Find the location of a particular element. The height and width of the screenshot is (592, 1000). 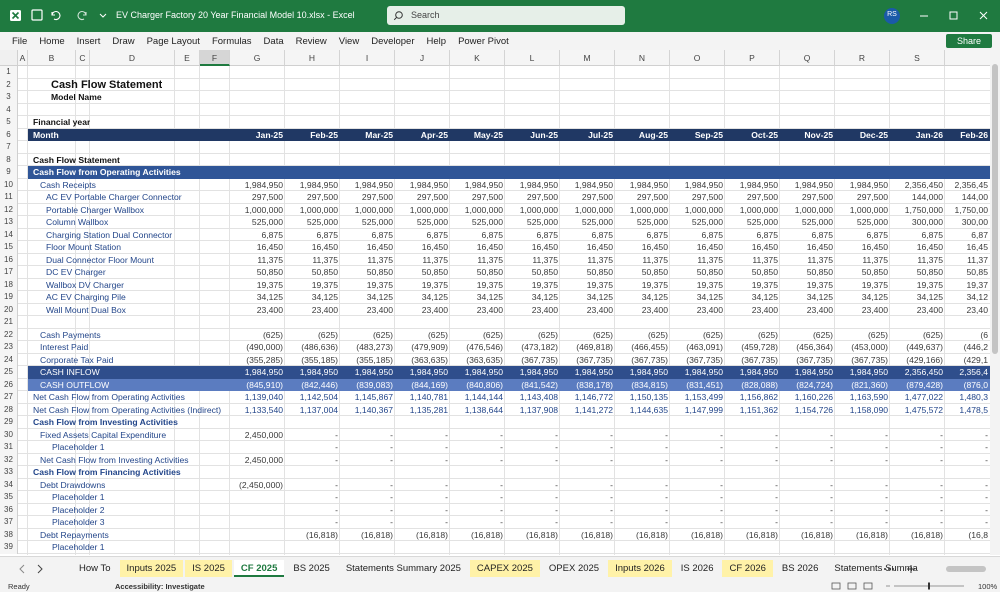

user-initials: RS is located at coordinates (892, 14).